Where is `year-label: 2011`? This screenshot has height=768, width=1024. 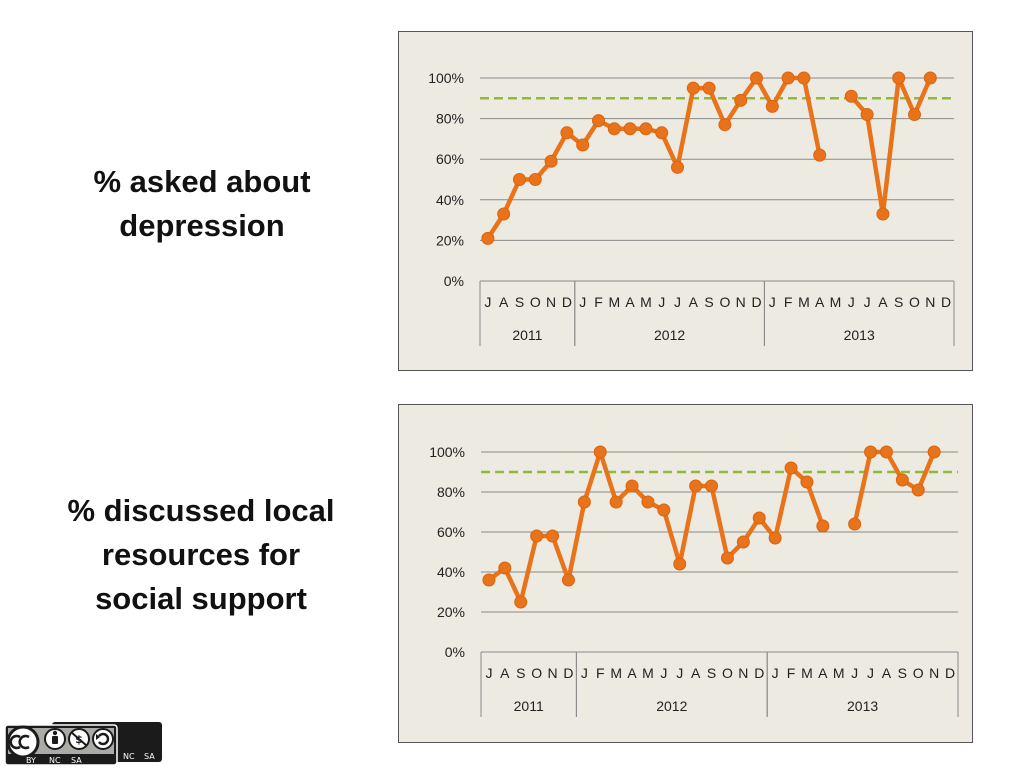 year-label: 2011 is located at coordinates (527, 335).